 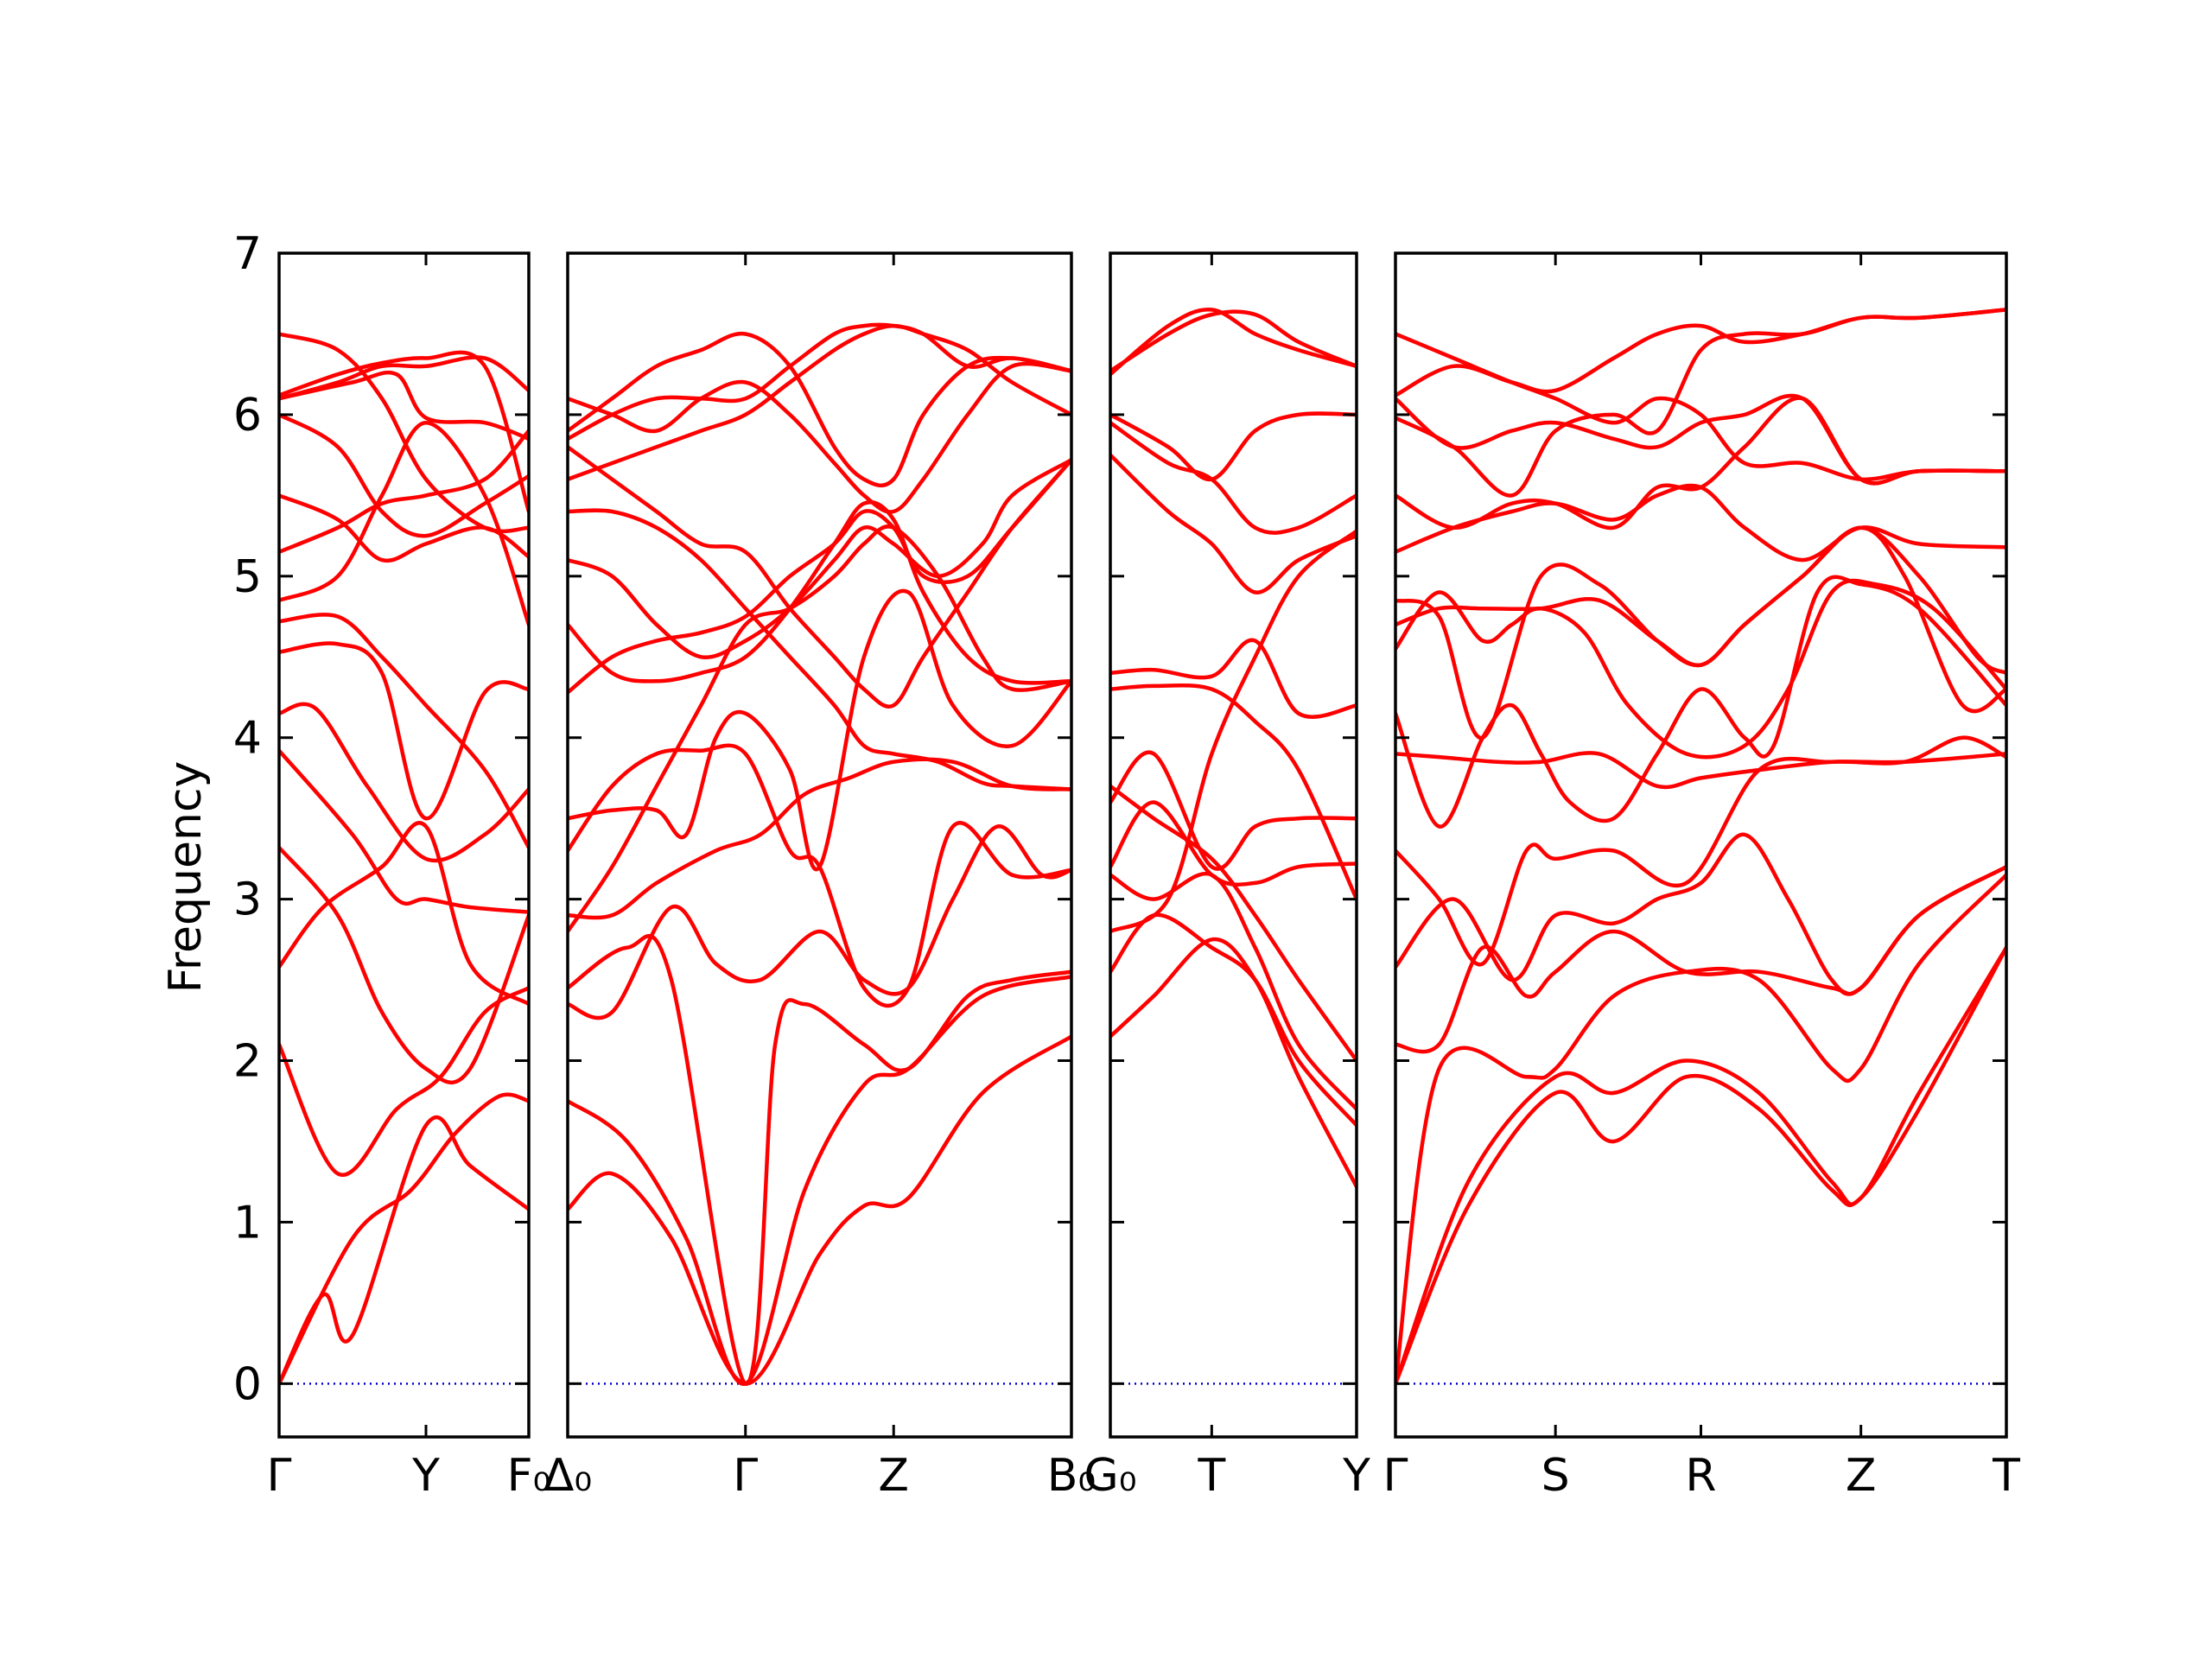 What do you see at coordinates (1700, 1476) in the screenshot?
I see `x-tick-label: R` at bounding box center [1700, 1476].